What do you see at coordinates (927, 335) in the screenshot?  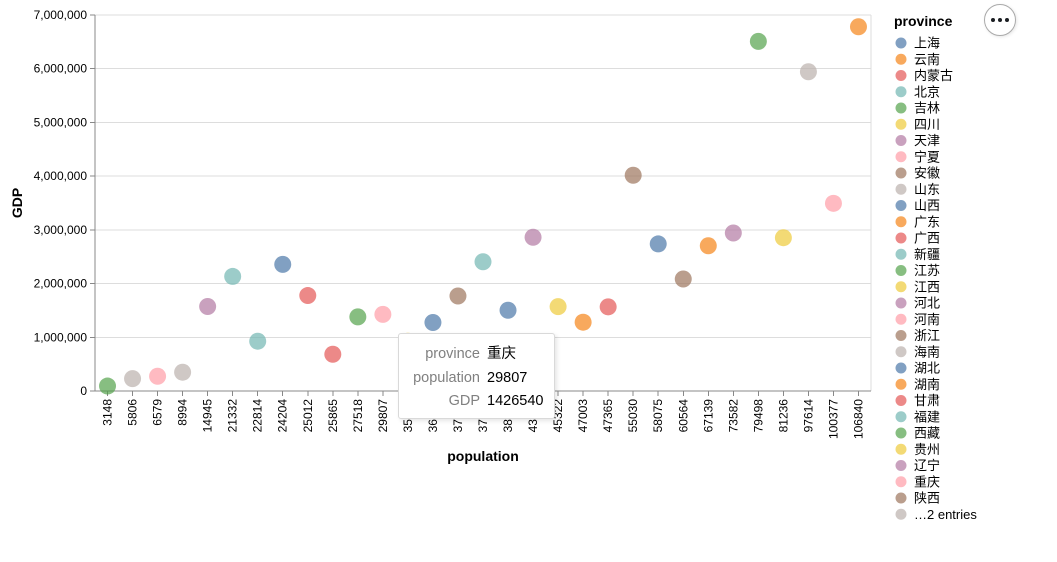 I see `legend-label: 浙江` at bounding box center [927, 335].